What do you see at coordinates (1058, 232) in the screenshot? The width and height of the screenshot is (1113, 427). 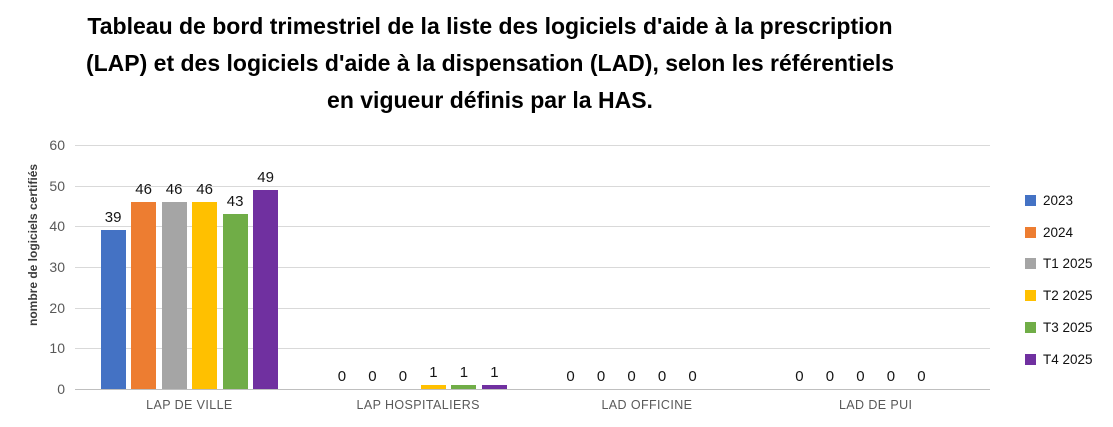 I see `legend-label: 2024` at bounding box center [1058, 232].